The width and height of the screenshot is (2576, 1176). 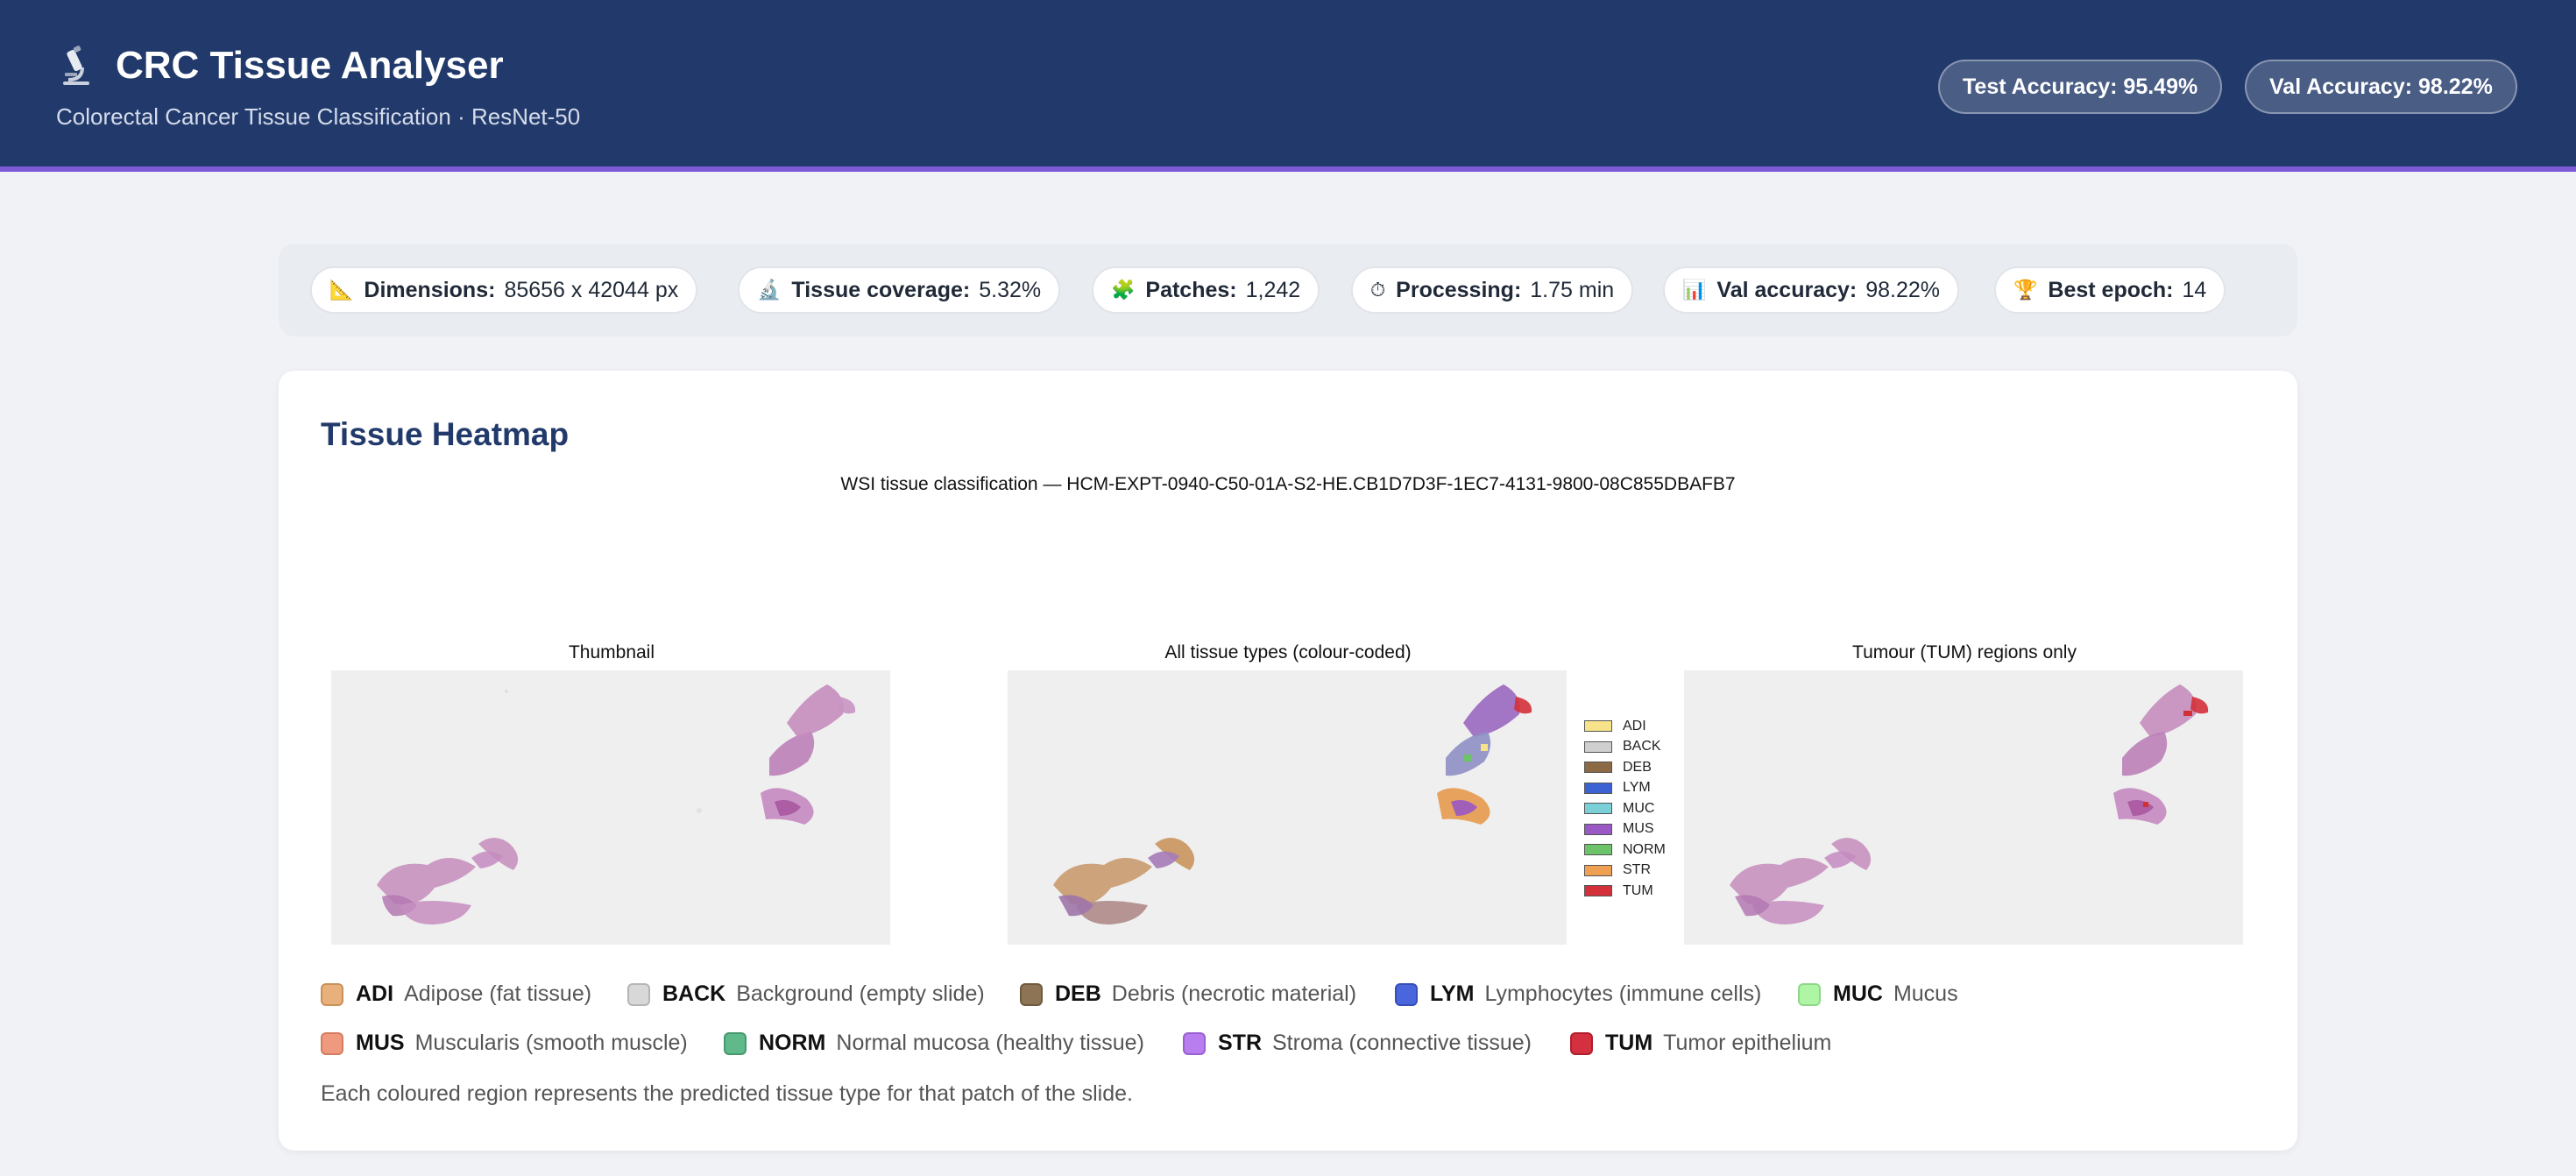 What do you see at coordinates (1787, 289) in the screenshot?
I see `stat-label: Val accuracy:` at bounding box center [1787, 289].